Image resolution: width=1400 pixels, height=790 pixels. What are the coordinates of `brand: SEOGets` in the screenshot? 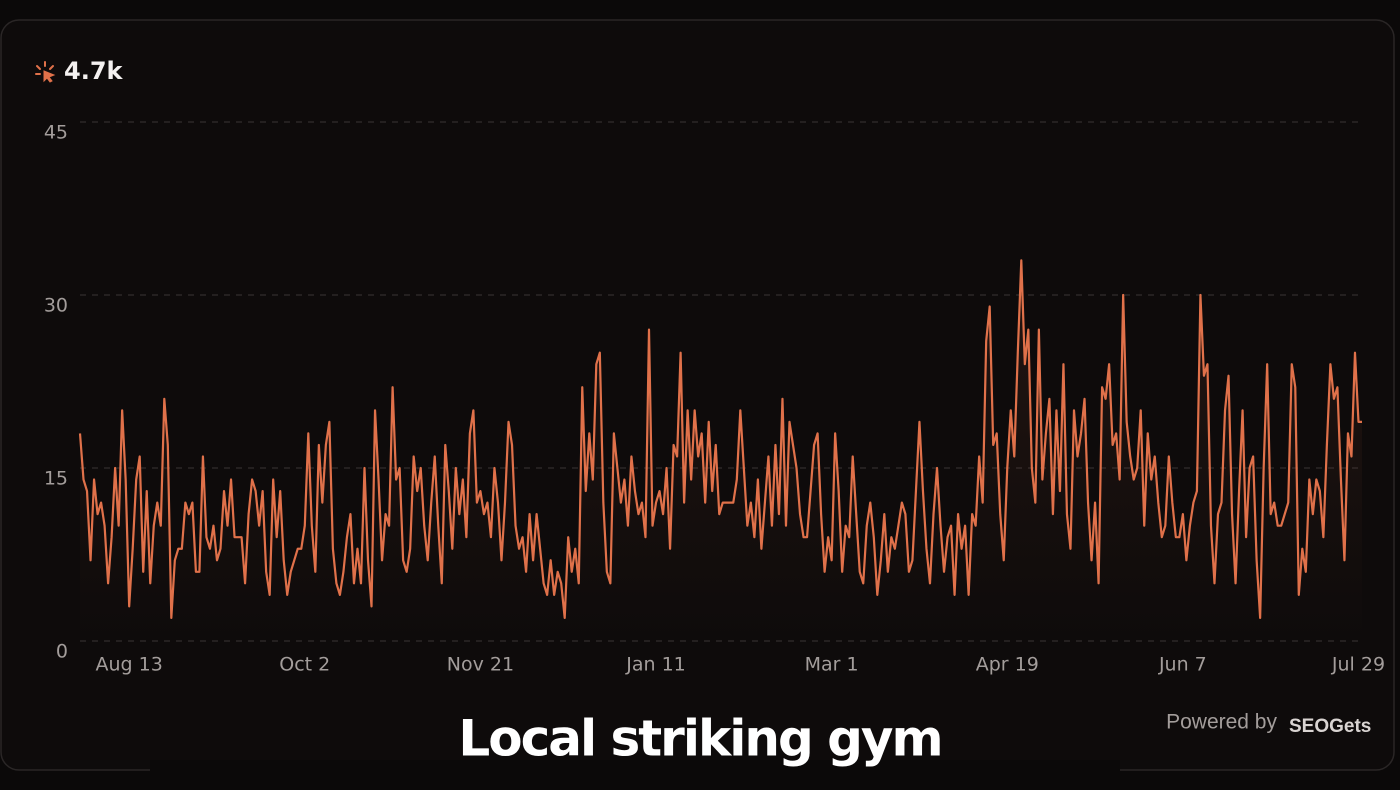 It's located at (1330, 726).